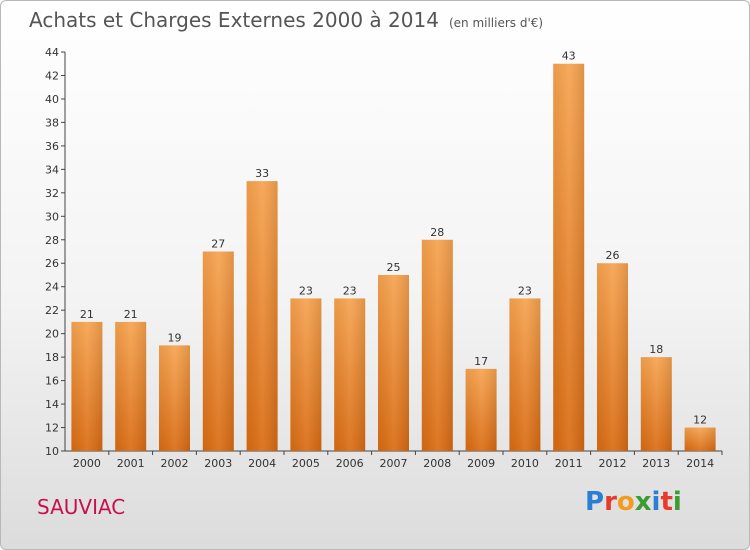 This screenshot has width=750, height=550. What do you see at coordinates (643, 502) in the screenshot?
I see `logo-letter: x` at bounding box center [643, 502].